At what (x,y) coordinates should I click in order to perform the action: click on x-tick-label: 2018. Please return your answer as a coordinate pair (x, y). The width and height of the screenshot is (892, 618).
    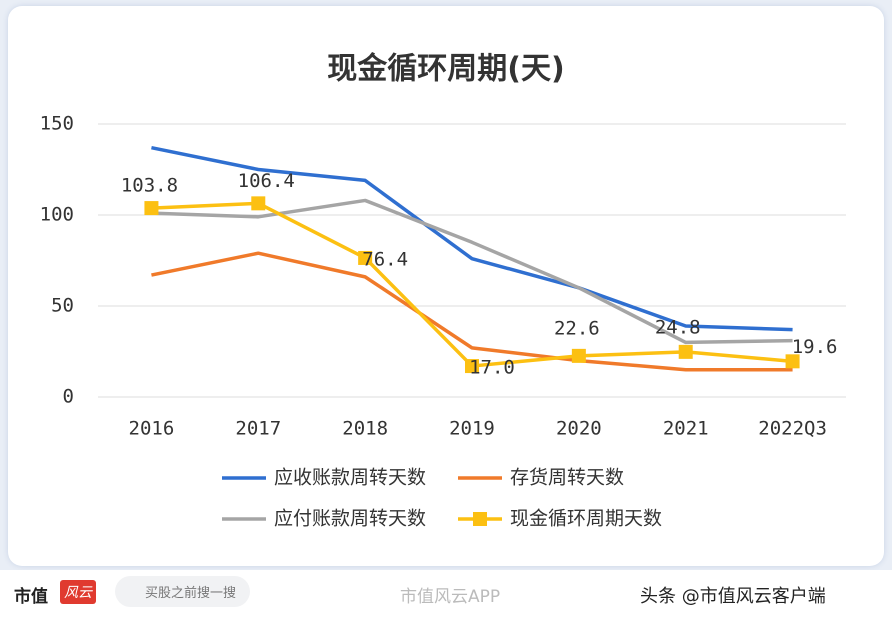
    Looking at the image, I should click on (365, 429).